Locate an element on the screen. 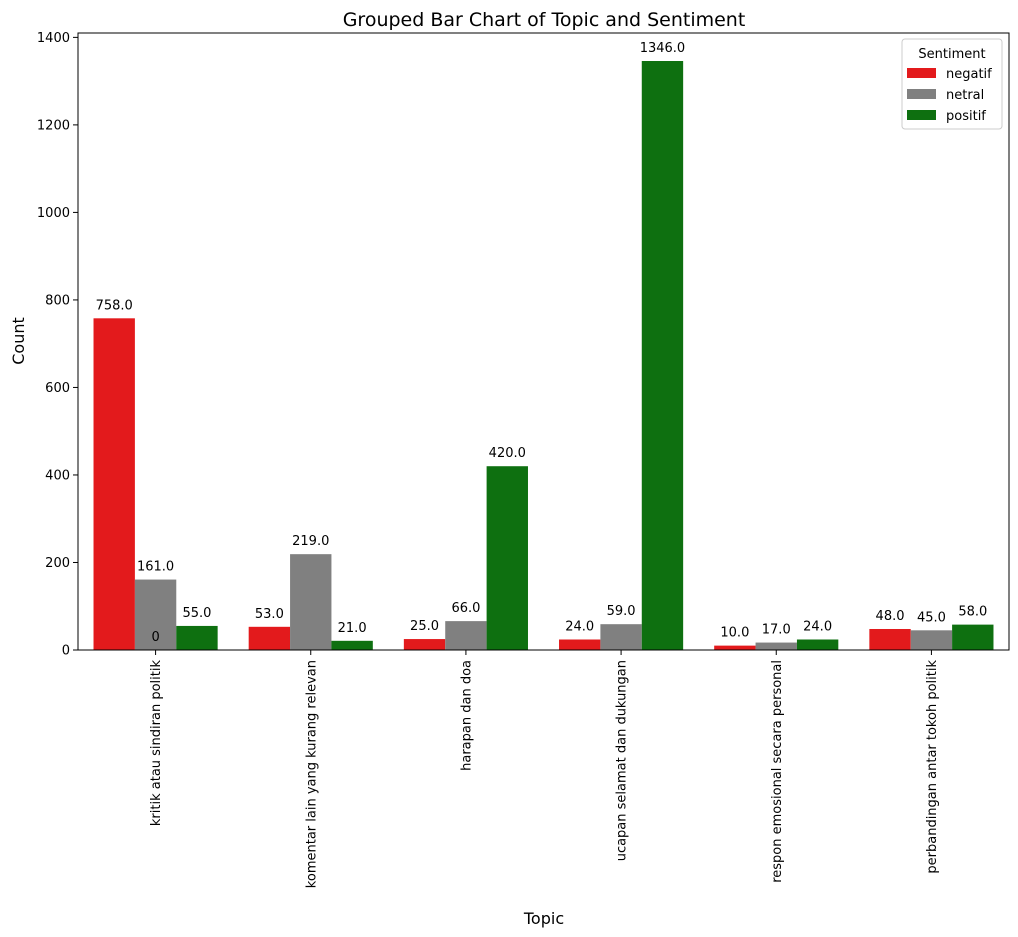  bar-value-label: 758.0 is located at coordinates (114, 305).